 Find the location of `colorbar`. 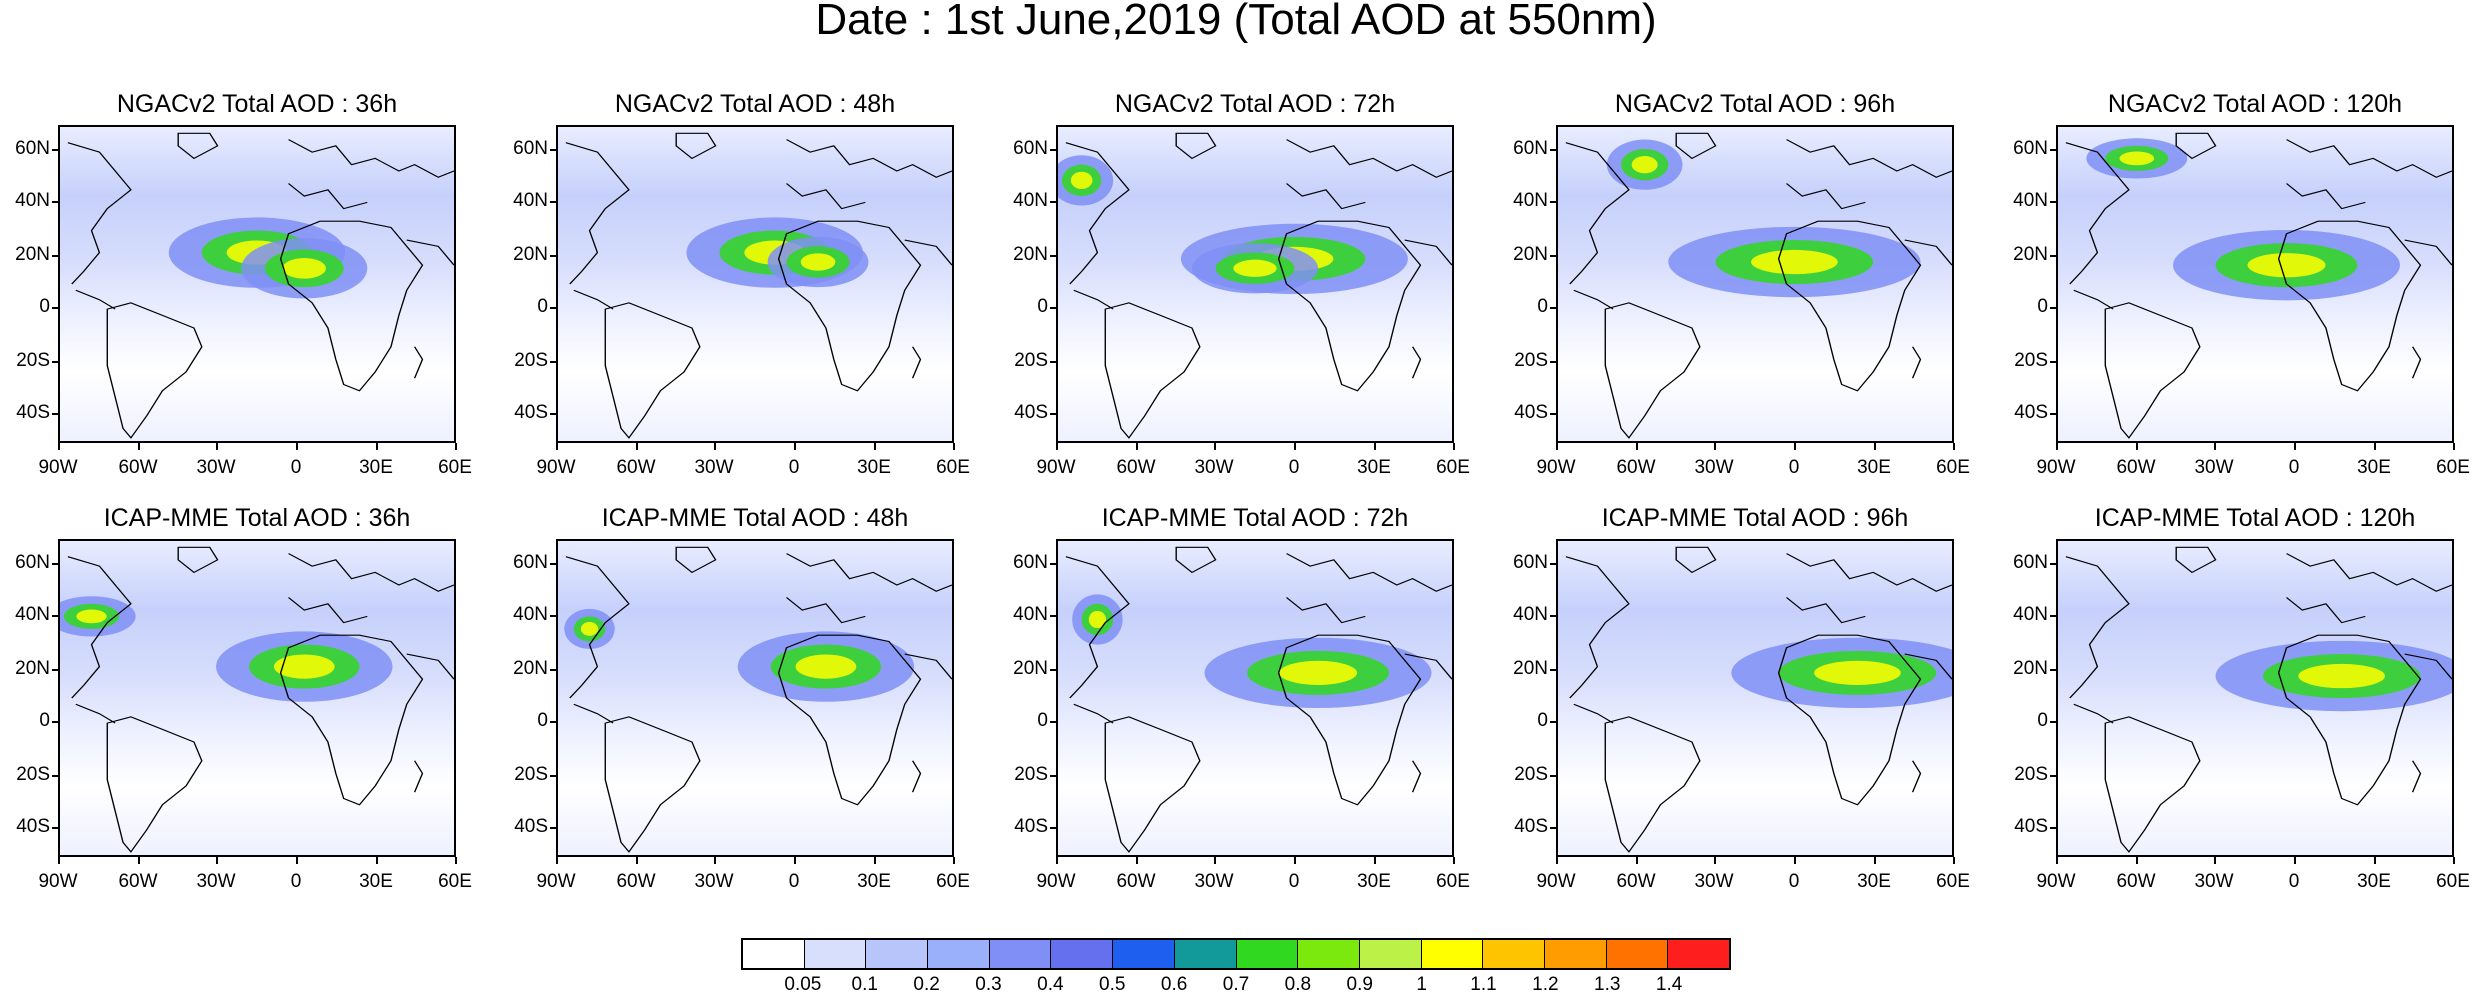

colorbar is located at coordinates (1236, 954).